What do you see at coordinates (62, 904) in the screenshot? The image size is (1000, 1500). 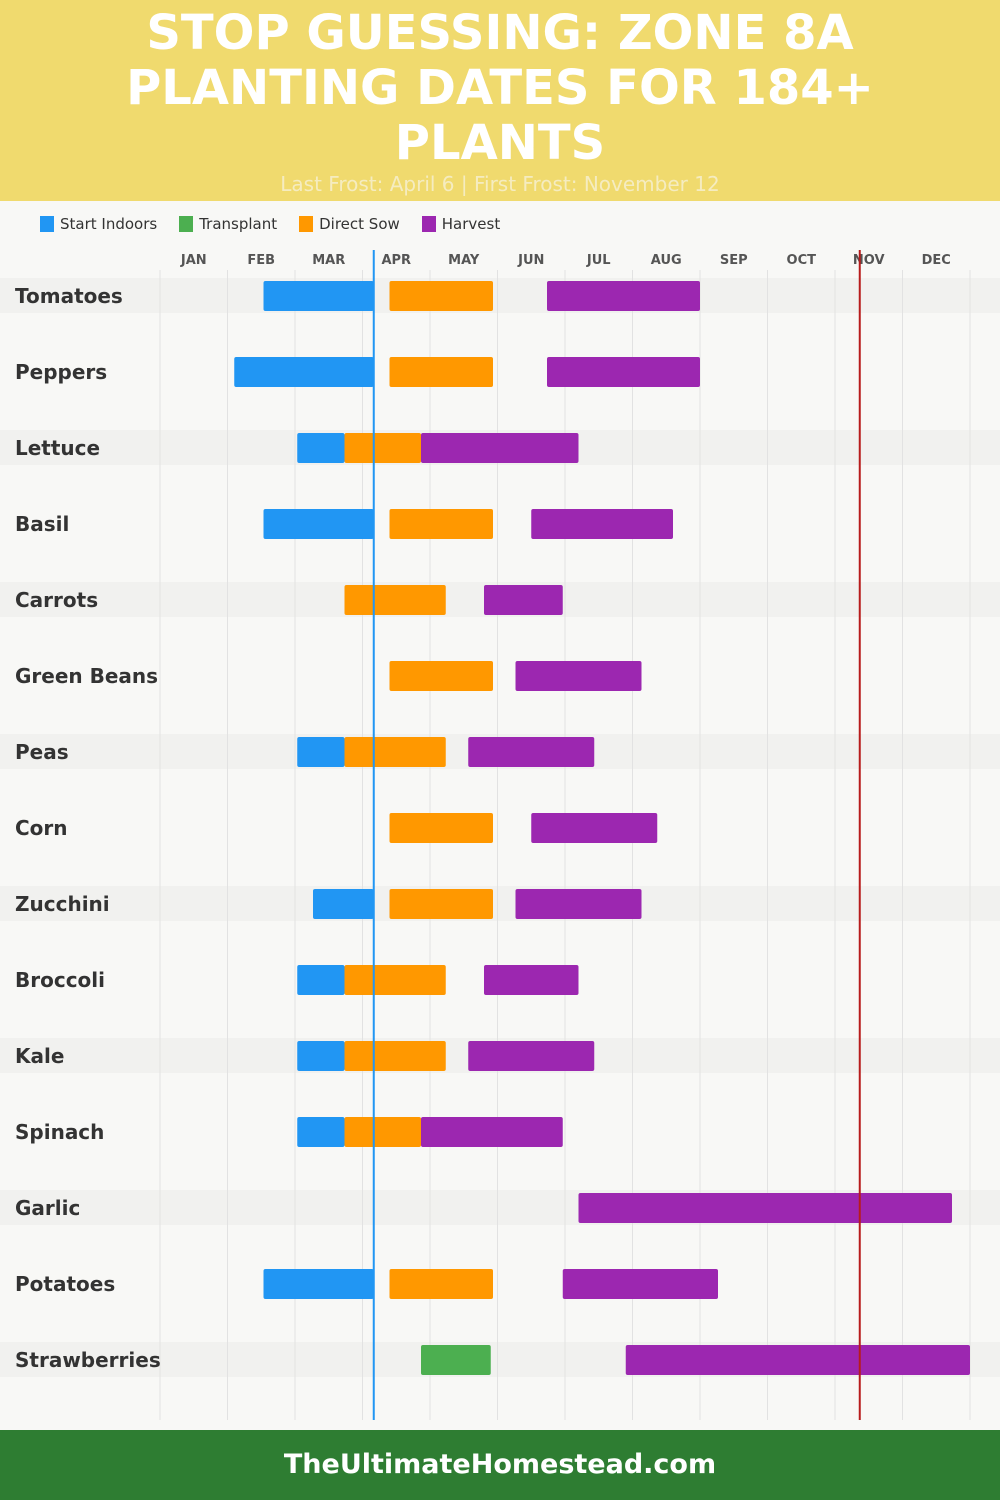 I see `plant-label: Zucchini` at bounding box center [62, 904].